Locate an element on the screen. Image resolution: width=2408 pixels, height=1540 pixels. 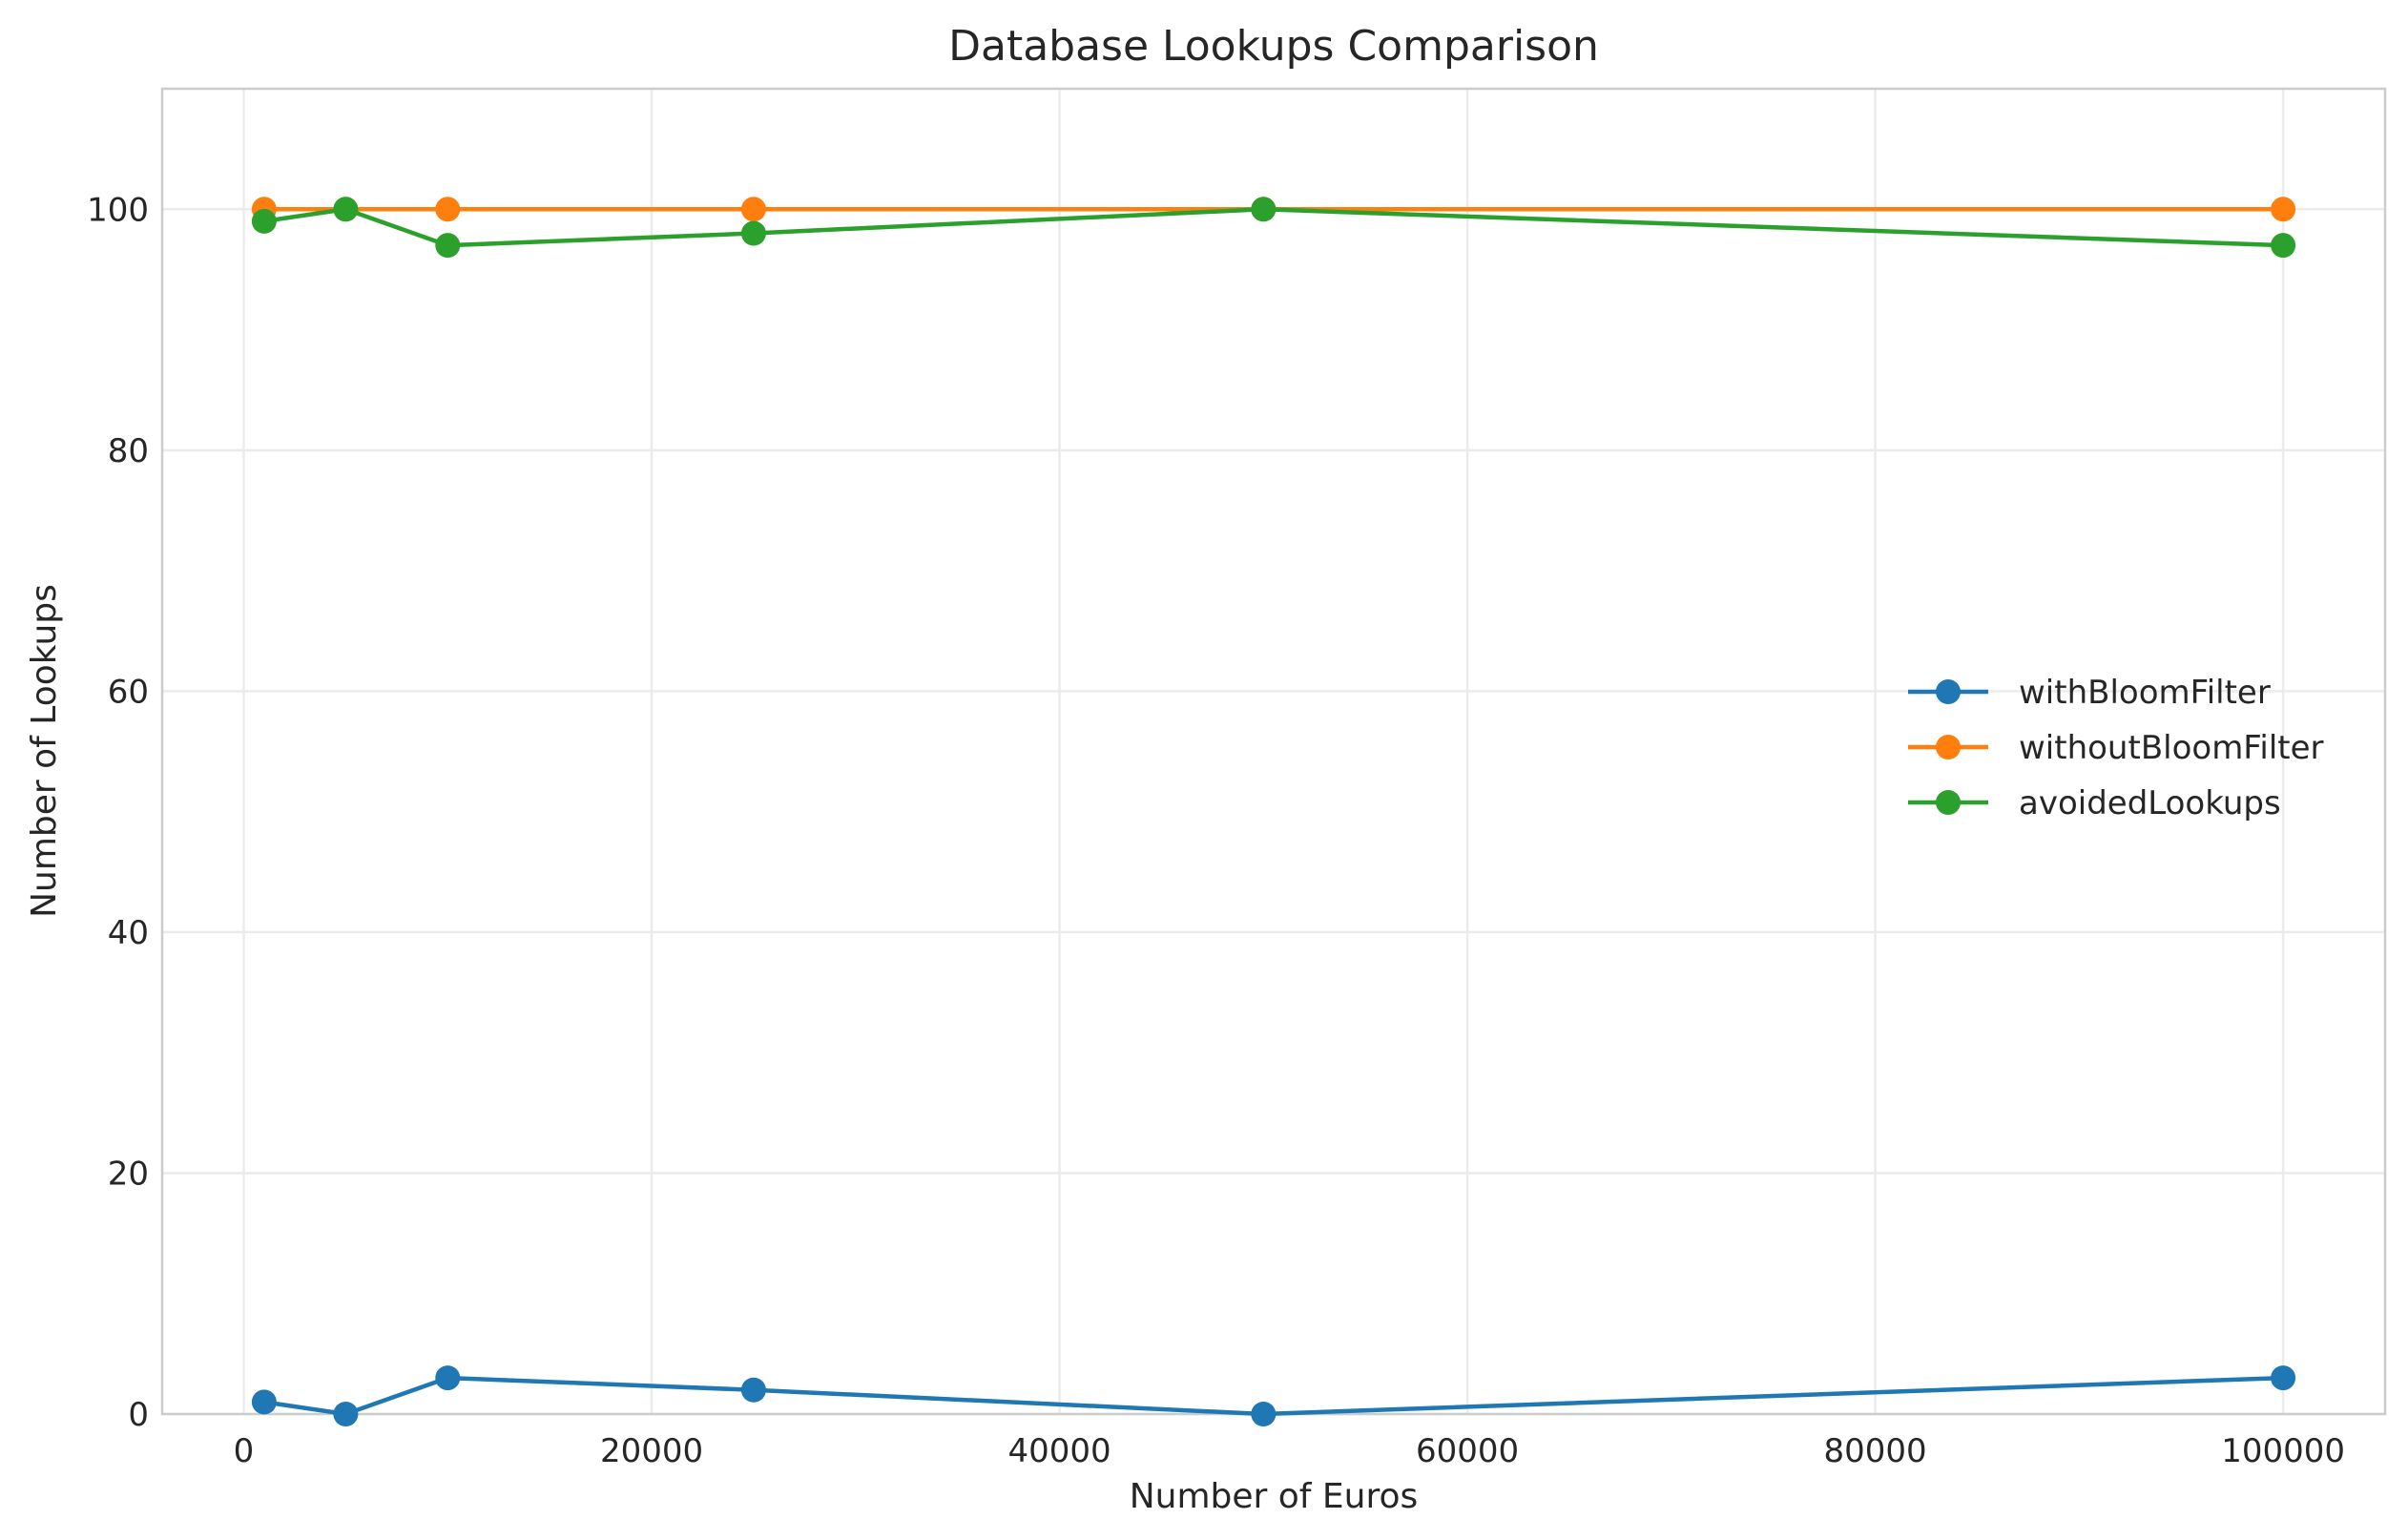
x-tick-label: 80000 is located at coordinates (1875, 1451).